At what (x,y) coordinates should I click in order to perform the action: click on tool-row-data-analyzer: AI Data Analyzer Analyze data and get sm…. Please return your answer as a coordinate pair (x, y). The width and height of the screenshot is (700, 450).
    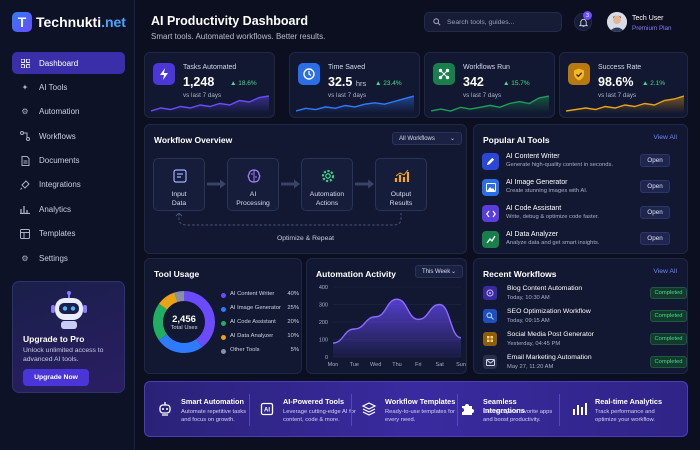
    Looking at the image, I should click on (576, 241).